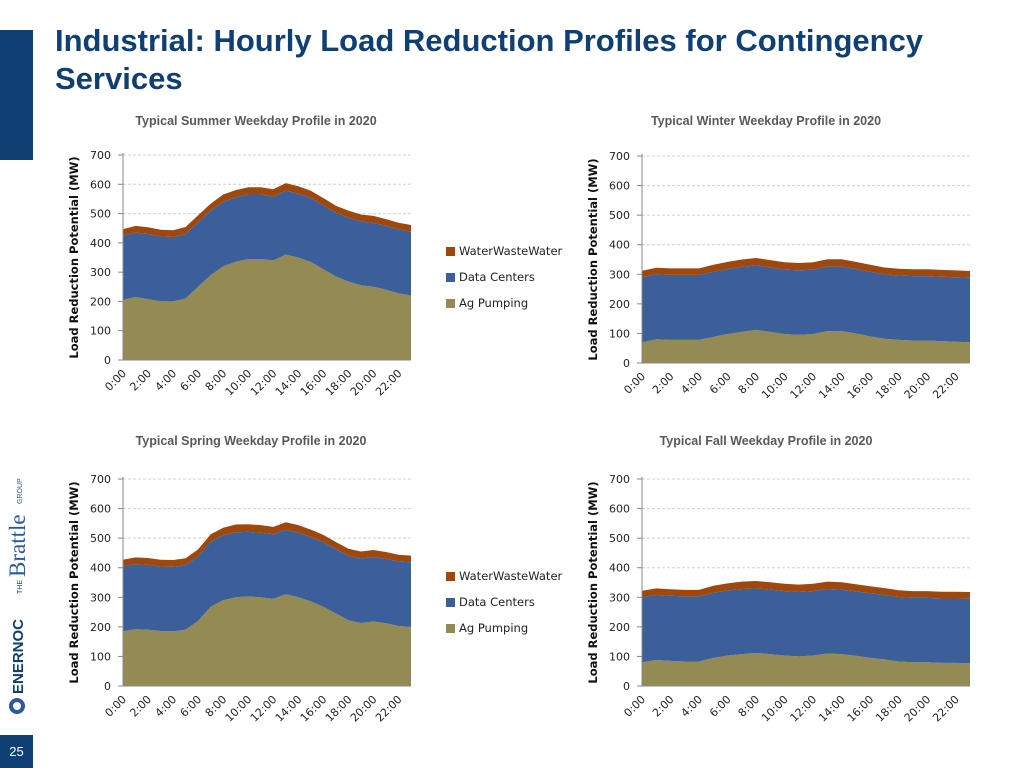 This screenshot has height=768, width=1024. Describe the element at coordinates (256, 121) in the screenshot. I see `chart-title-summer: Typical Summer Weekday Profile in 2020` at that location.